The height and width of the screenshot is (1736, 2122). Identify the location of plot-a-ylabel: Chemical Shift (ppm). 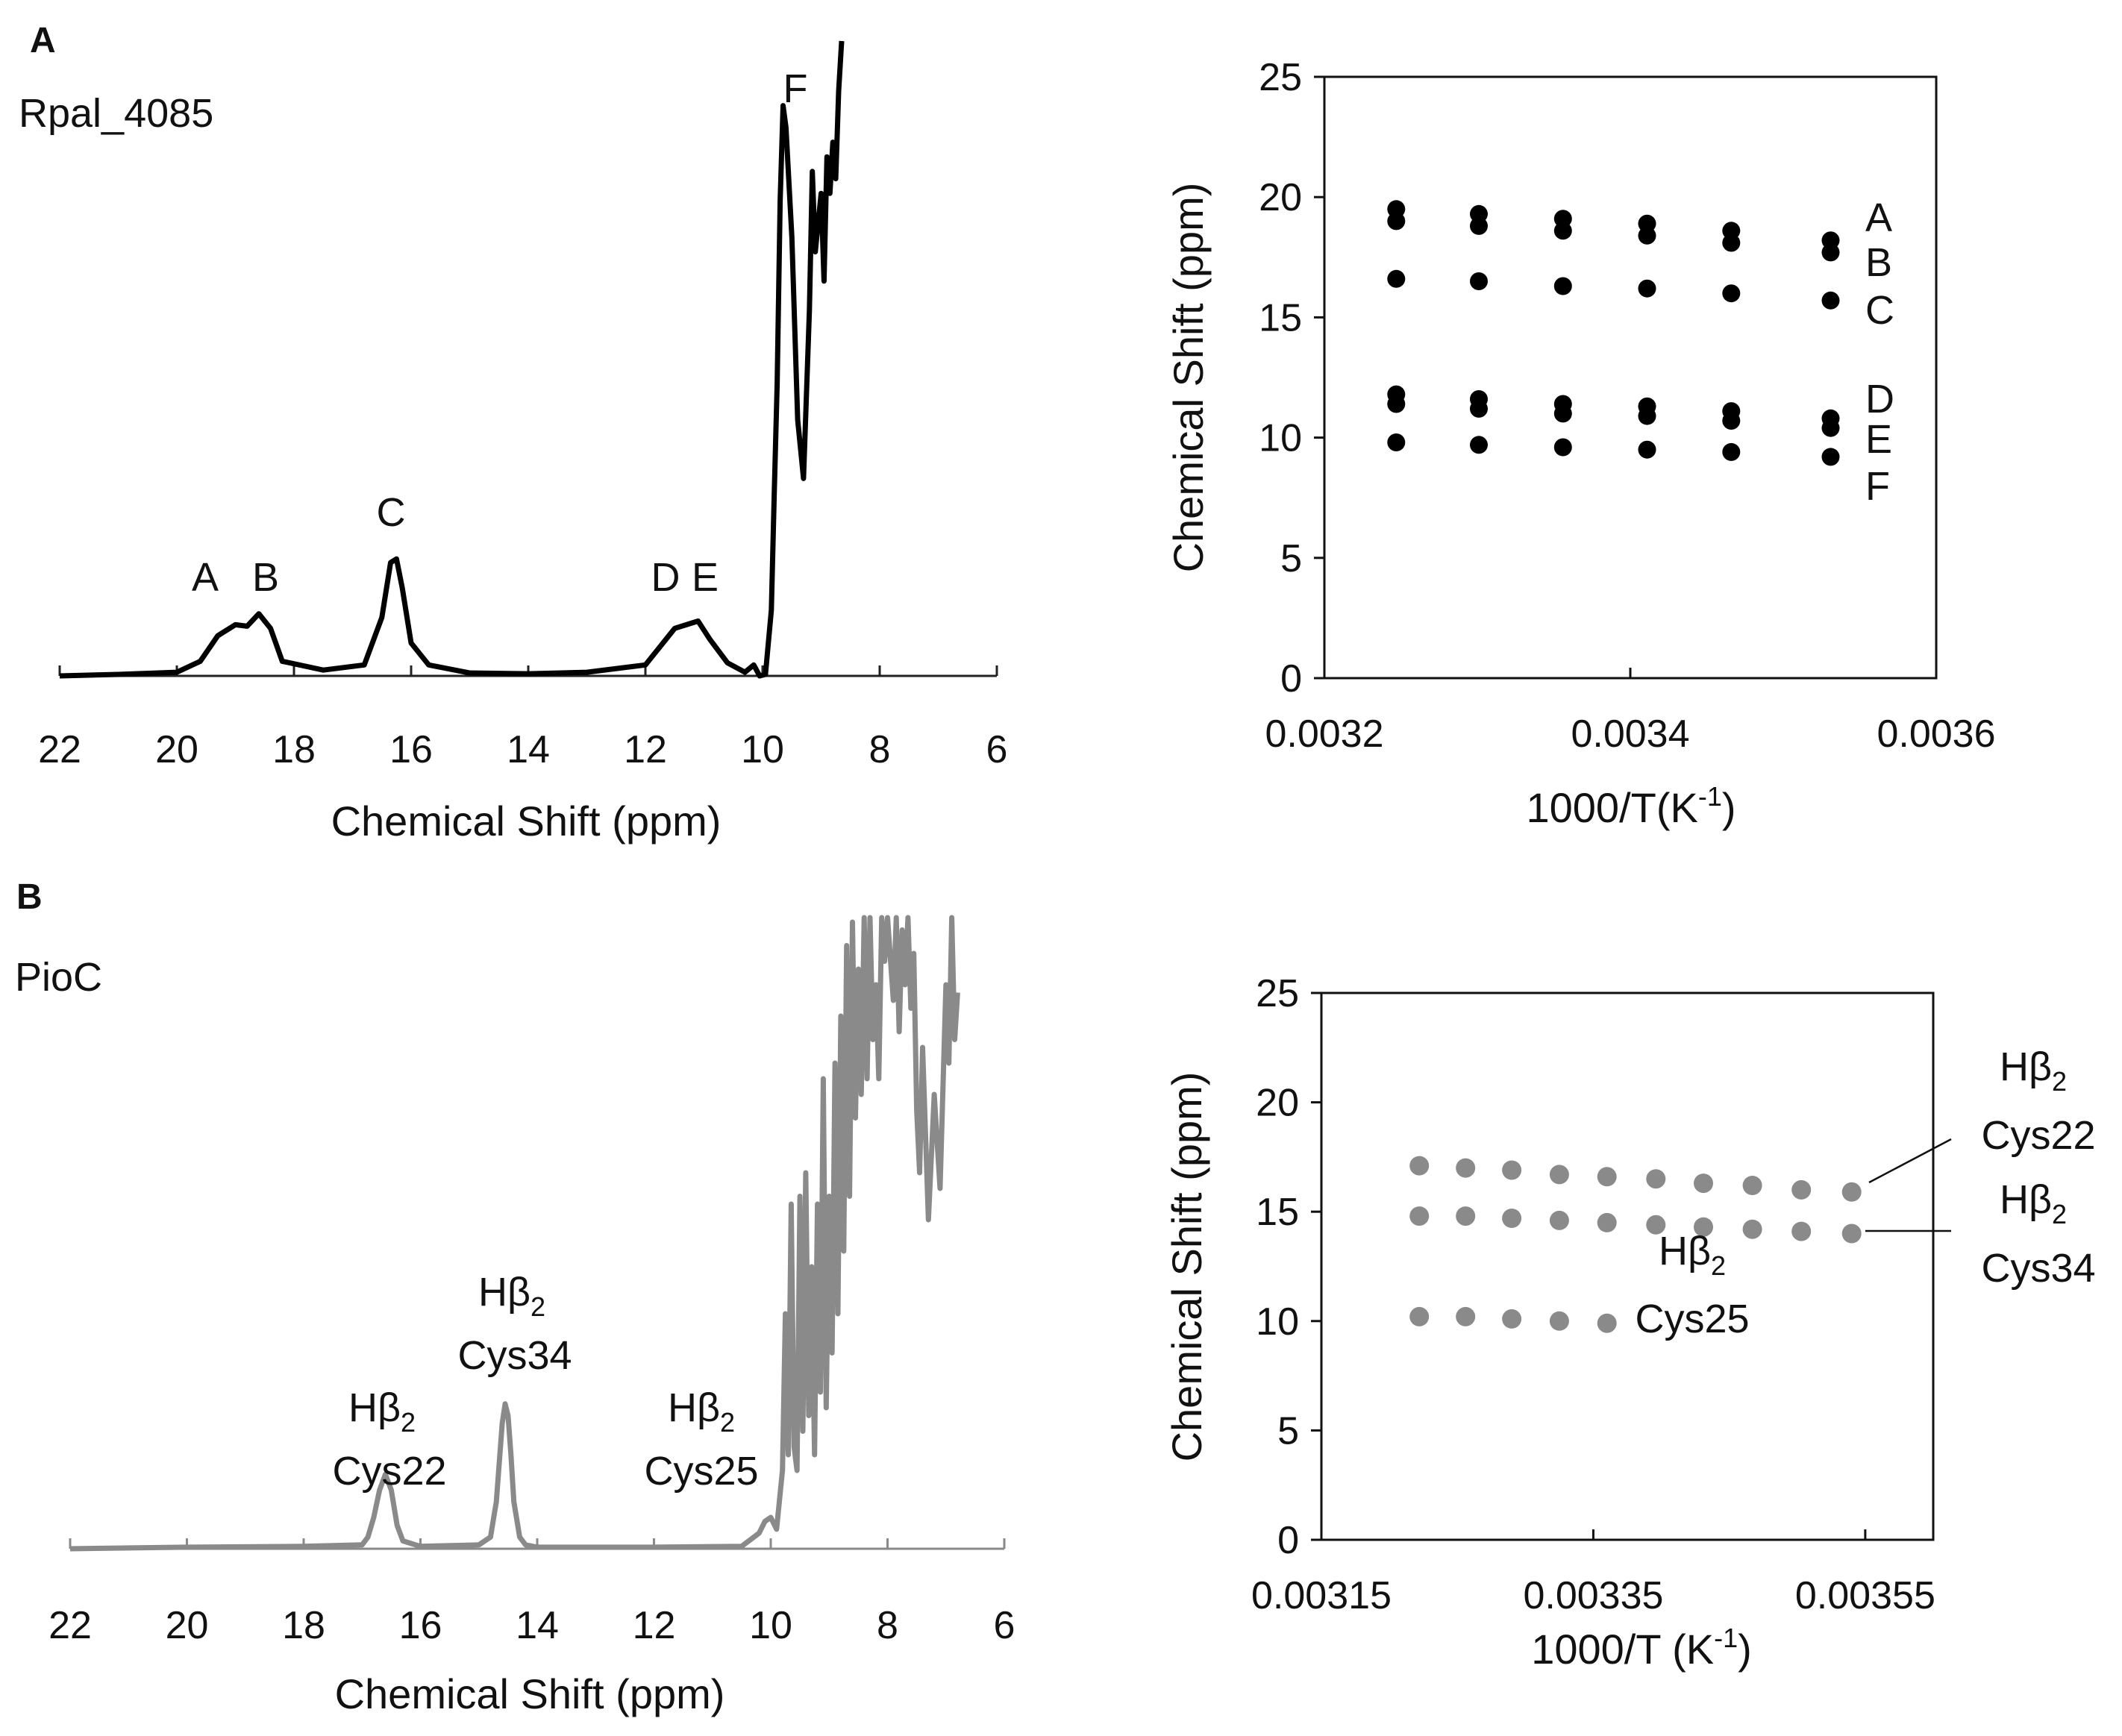
(1188, 378).